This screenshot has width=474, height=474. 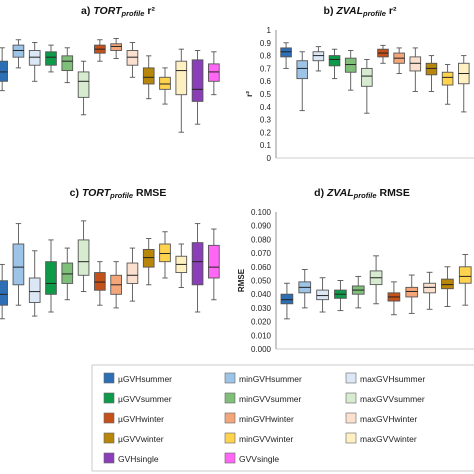 I want to click on y-tick-label: 0.020, so click(x=261, y=322).